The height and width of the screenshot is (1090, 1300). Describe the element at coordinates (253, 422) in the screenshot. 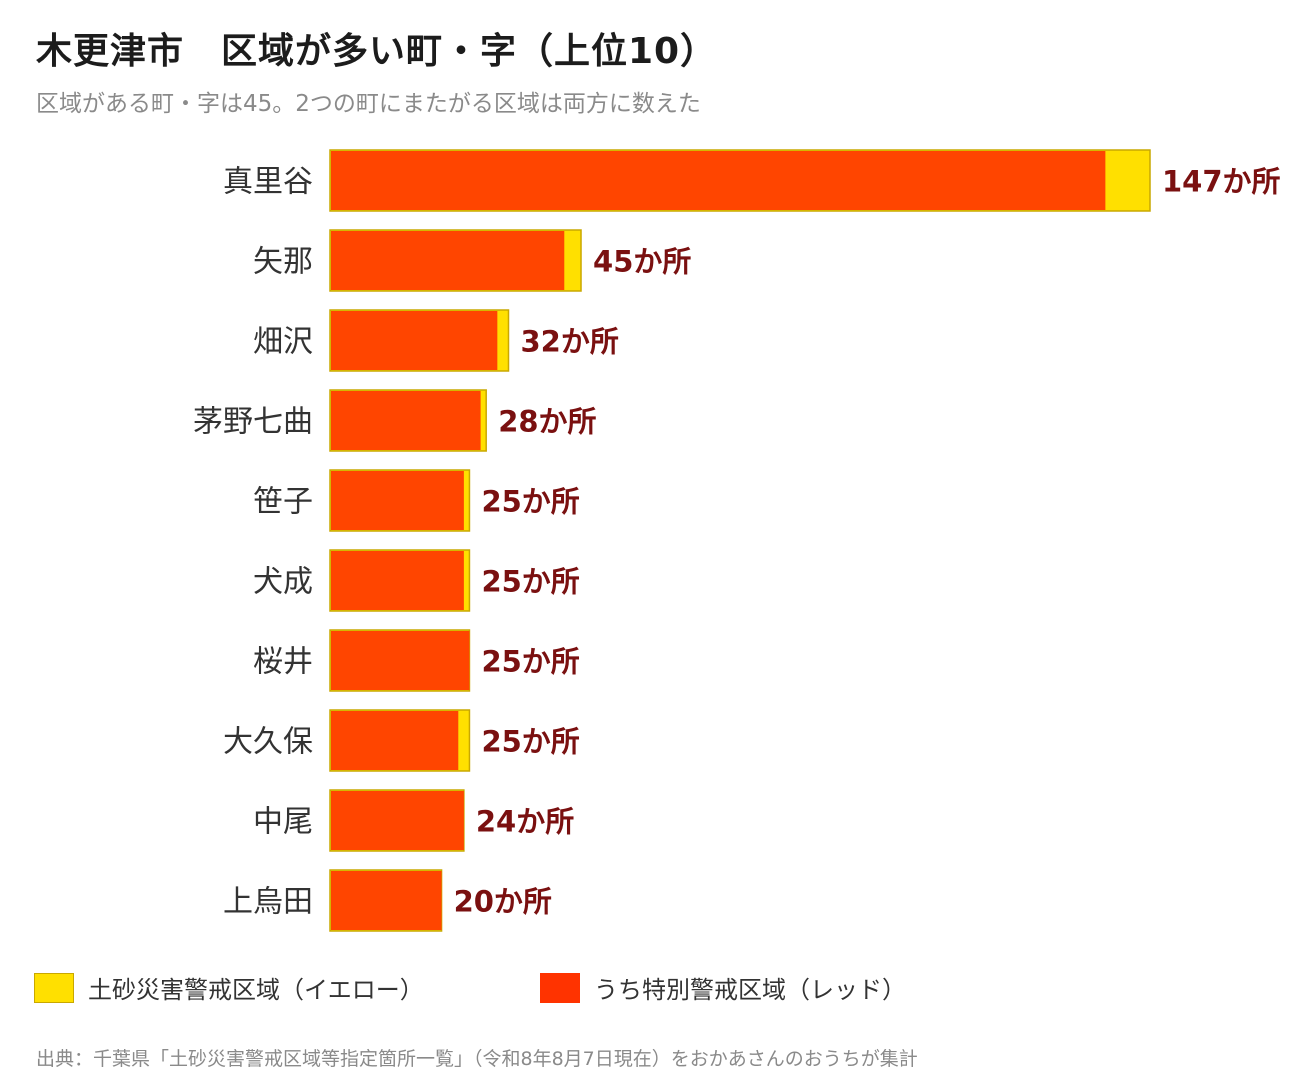

I see `category-label-3: 茅野七曲` at that location.